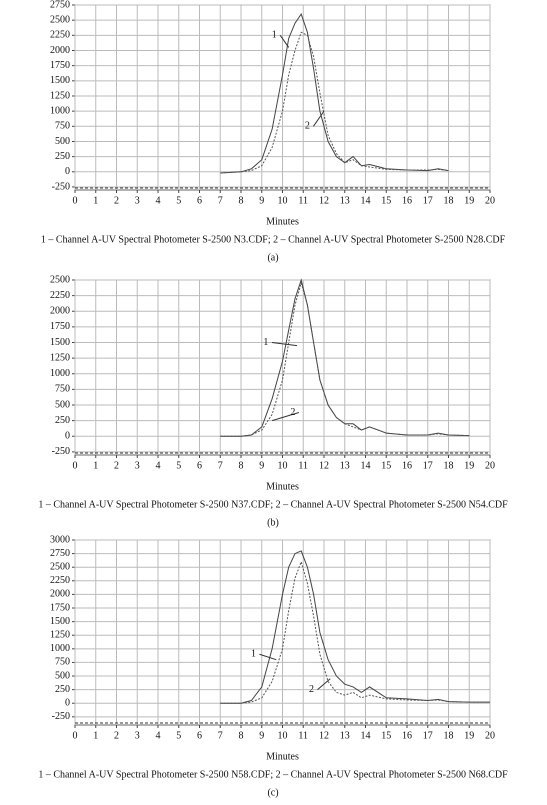  Describe the element at coordinates (60, 539) in the screenshot. I see `y-tick-label: 3000` at that location.